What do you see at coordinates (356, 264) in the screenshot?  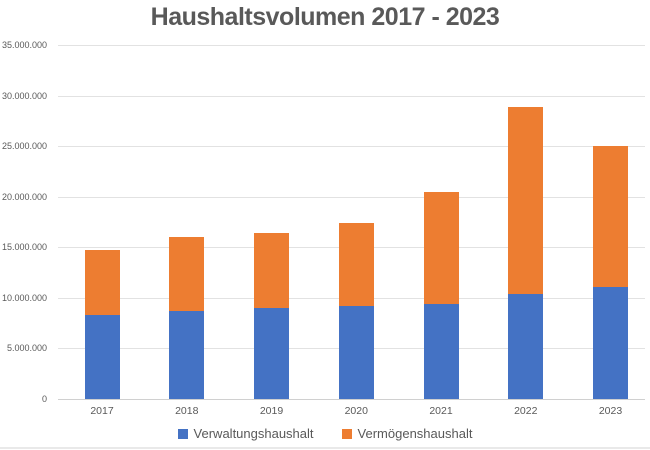 I see `bar-2020-vermögenshaushalt` at bounding box center [356, 264].